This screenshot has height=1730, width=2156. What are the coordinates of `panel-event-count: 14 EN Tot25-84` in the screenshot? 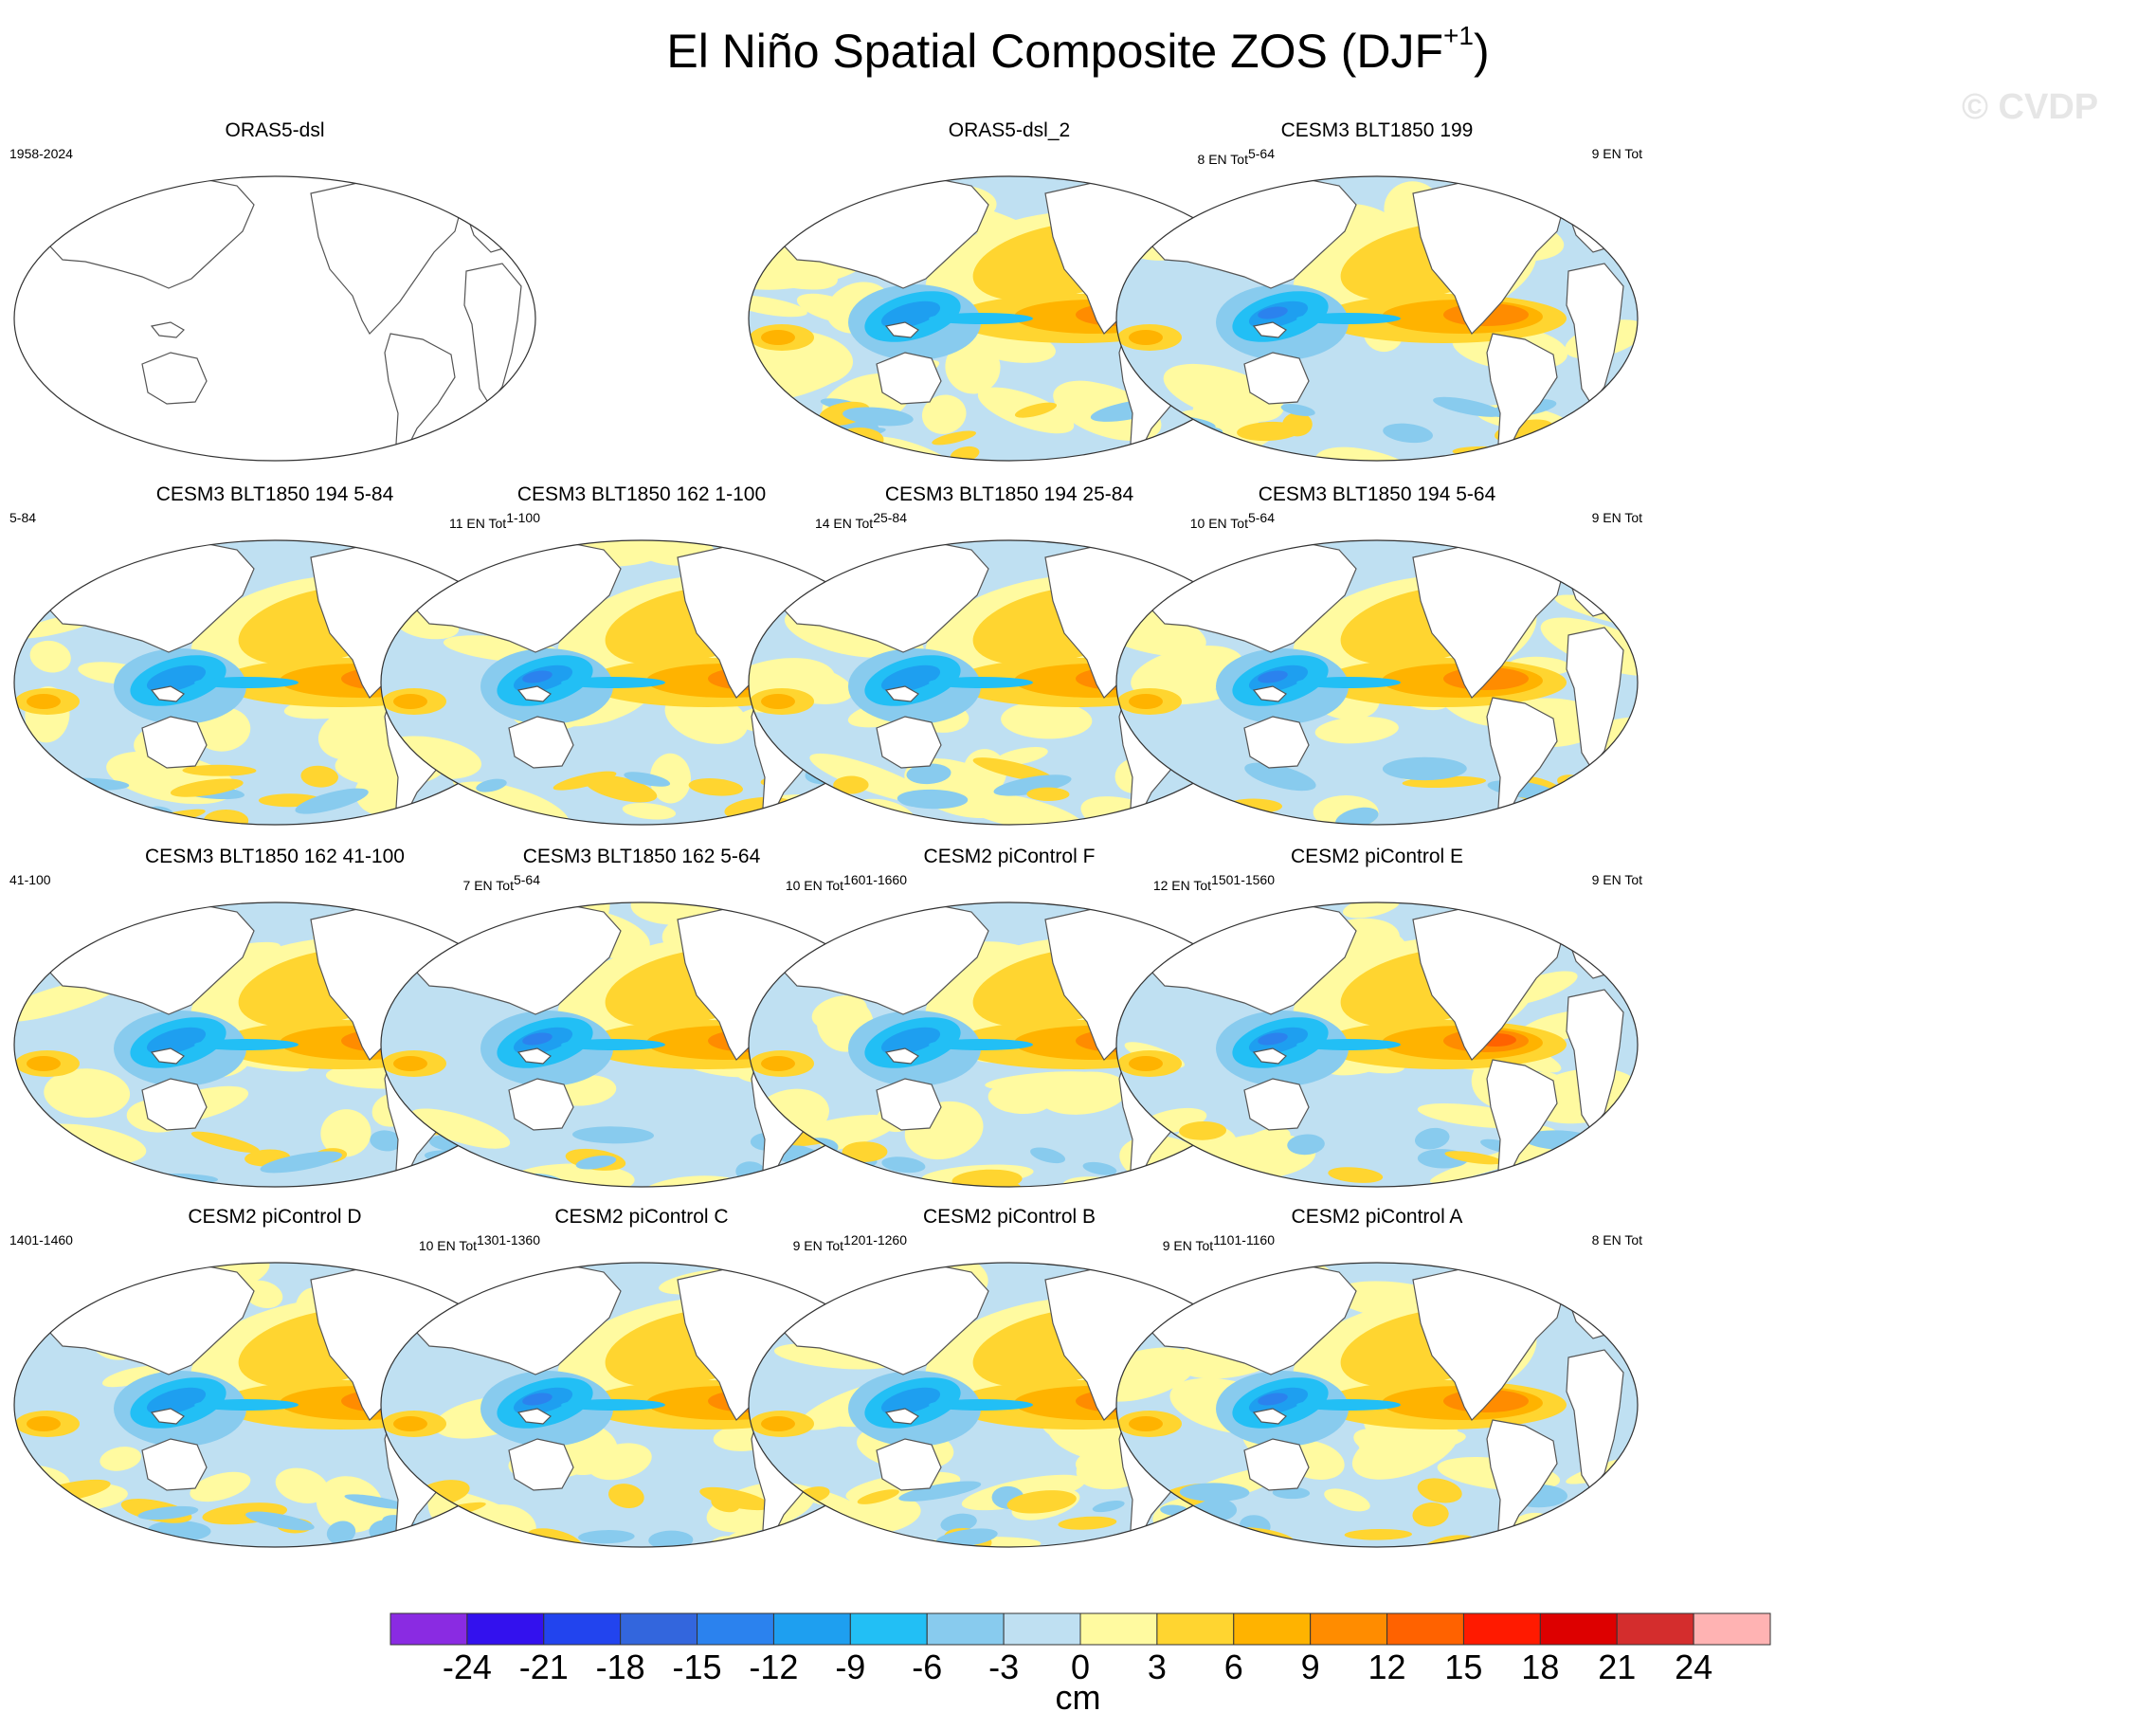 It's located at (861, 520).